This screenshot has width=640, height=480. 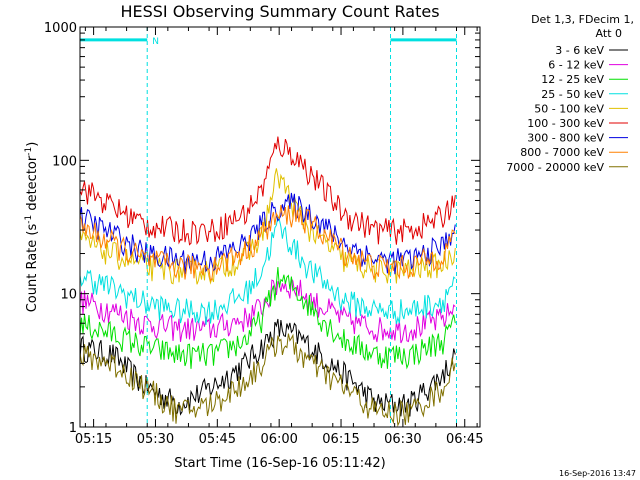 What do you see at coordinates (267, 380) in the screenshot?
I see `series-line-7000-20000-kev` at bounding box center [267, 380].